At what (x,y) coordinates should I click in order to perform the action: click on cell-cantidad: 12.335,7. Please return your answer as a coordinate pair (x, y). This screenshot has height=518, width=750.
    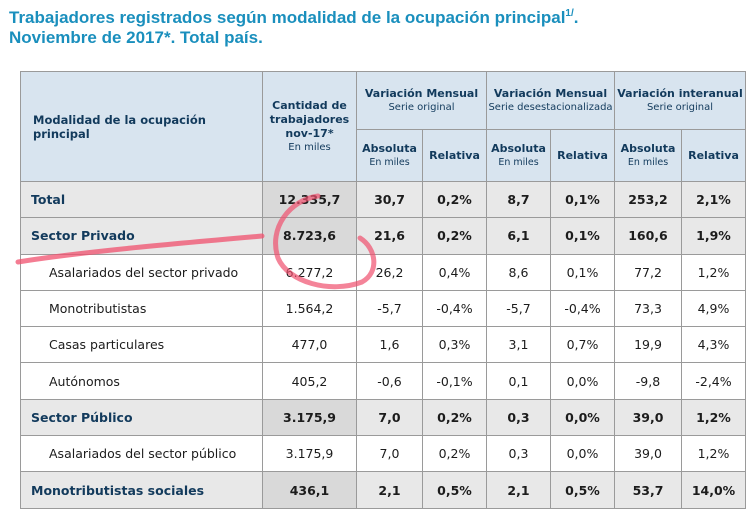
    Looking at the image, I should click on (309, 199).